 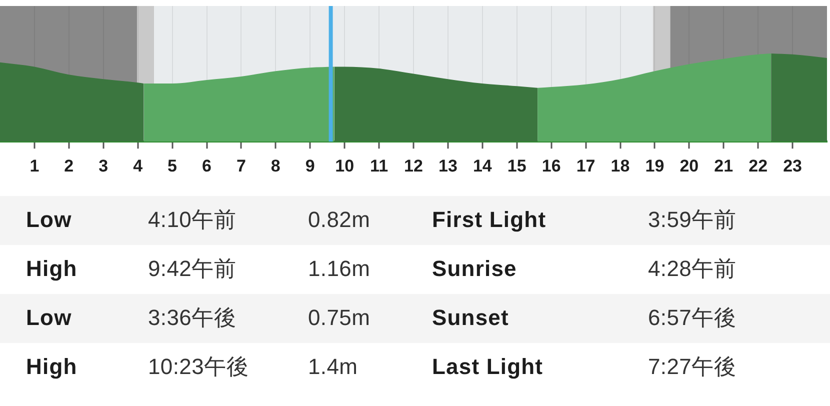 What do you see at coordinates (241, 166) in the screenshot?
I see `x-tick-label: 7` at bounding box center [241, 166].